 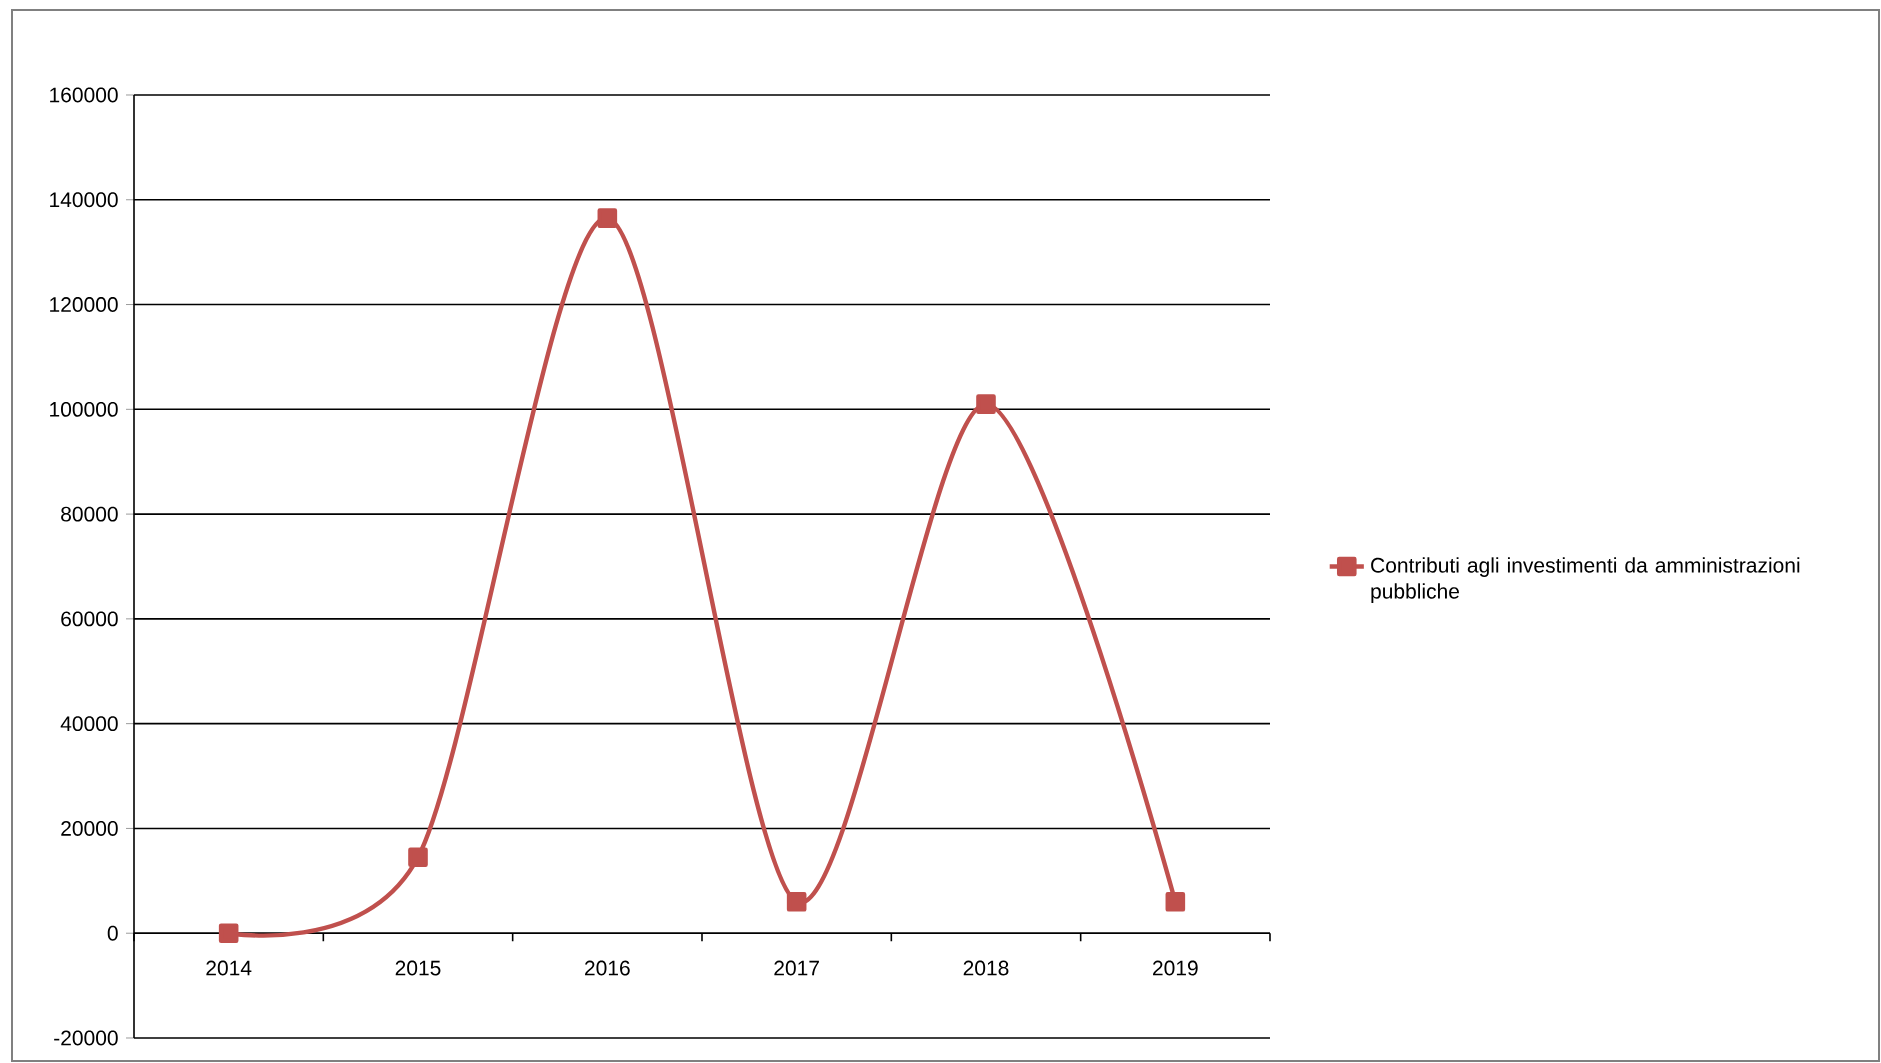 I want to click on y-tick-label: 80000, so click(x=89, y=514).